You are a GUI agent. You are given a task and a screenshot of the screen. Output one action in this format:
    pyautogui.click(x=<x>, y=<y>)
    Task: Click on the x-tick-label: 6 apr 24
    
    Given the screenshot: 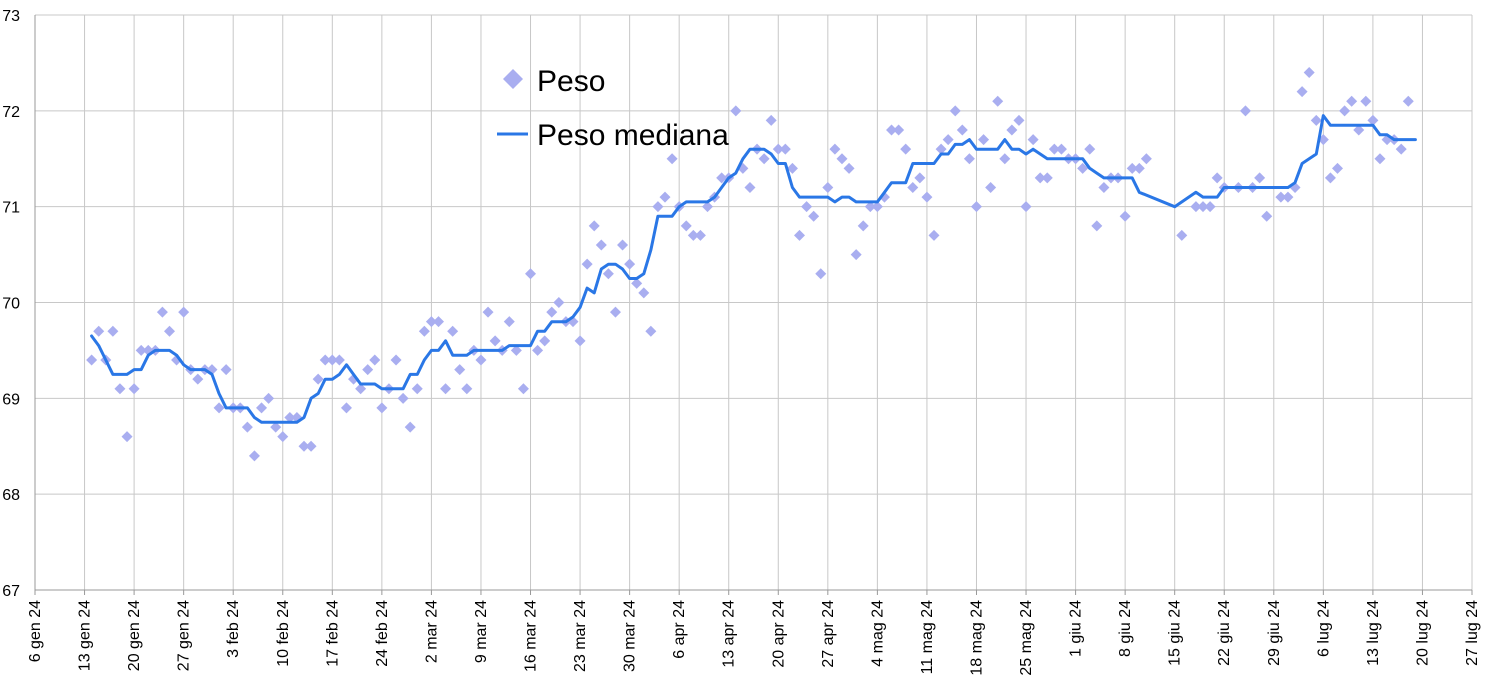 What is the action you would take?
    pyautogui.click(x=679, y=629)
    